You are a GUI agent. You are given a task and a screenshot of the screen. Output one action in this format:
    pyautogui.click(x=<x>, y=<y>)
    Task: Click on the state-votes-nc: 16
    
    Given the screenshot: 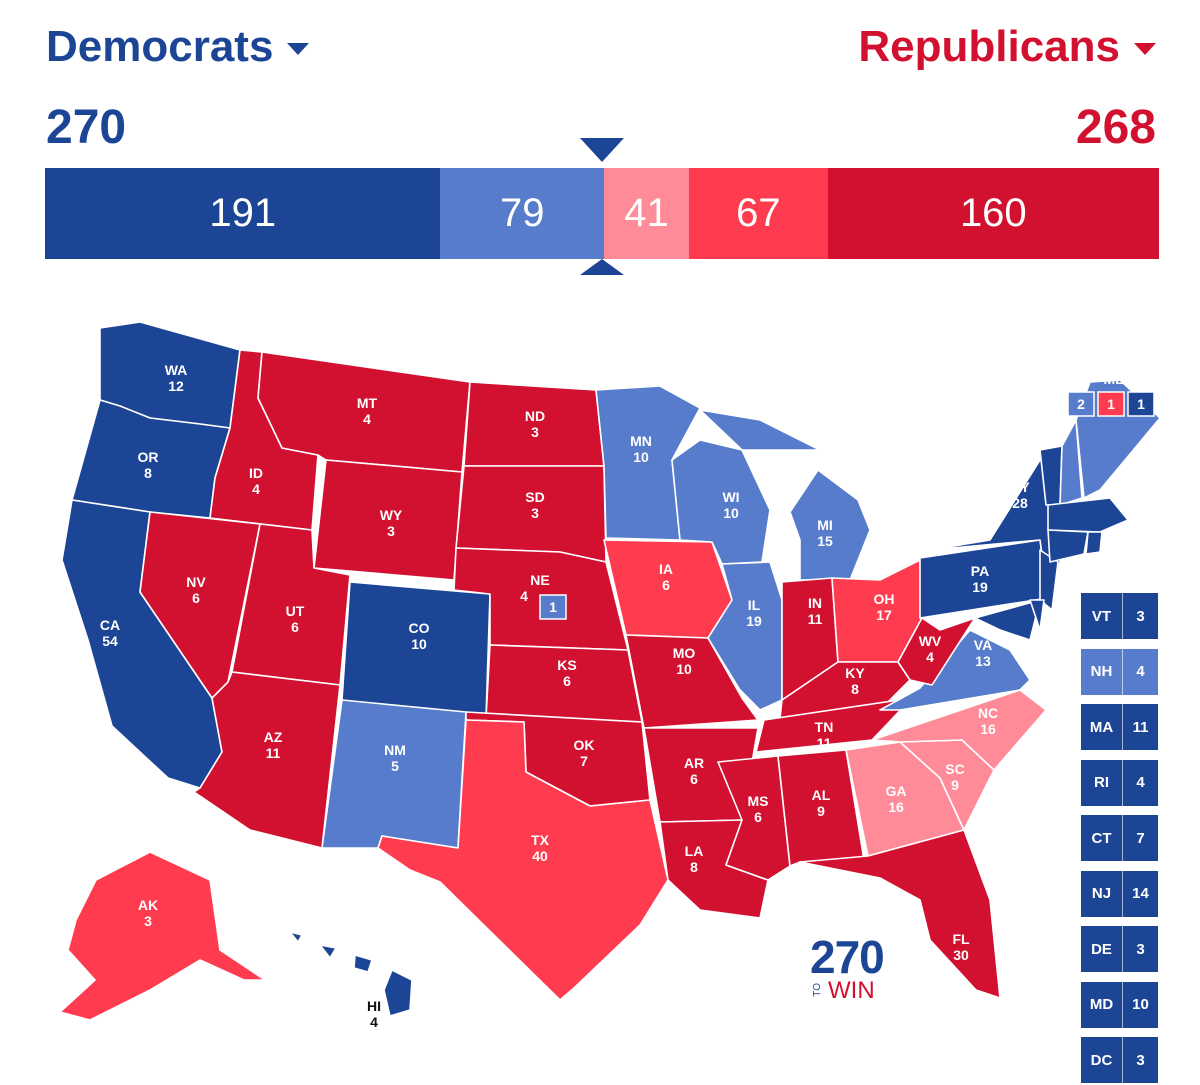 What is the action you would take?
    pyautogui.click(x=988, y=729)
    